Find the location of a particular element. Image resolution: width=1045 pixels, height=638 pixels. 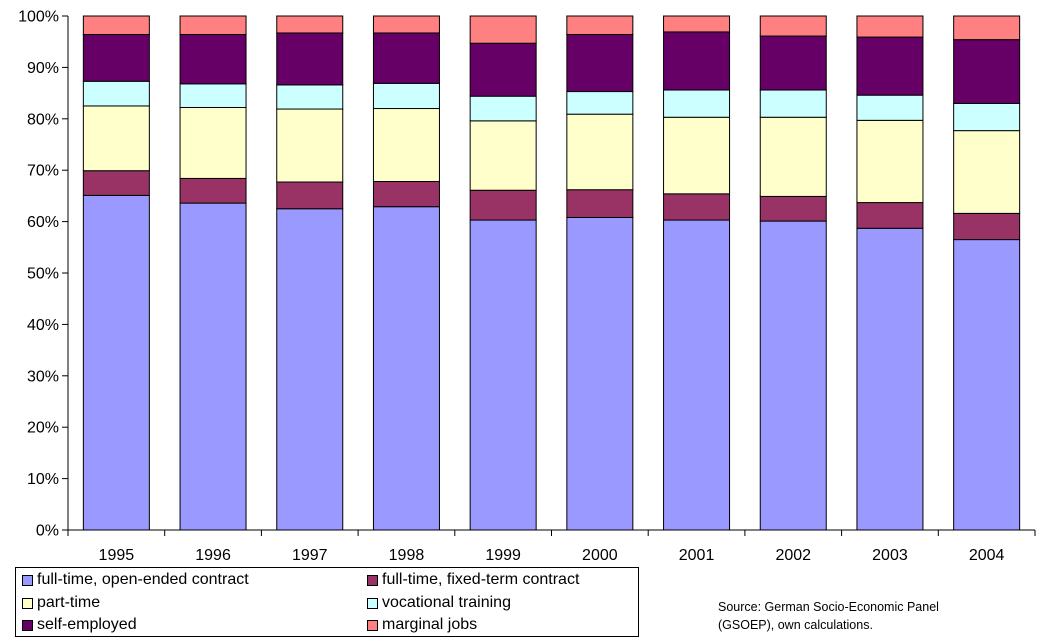

legend-label: vocational training is located at coordinates (446, 602).